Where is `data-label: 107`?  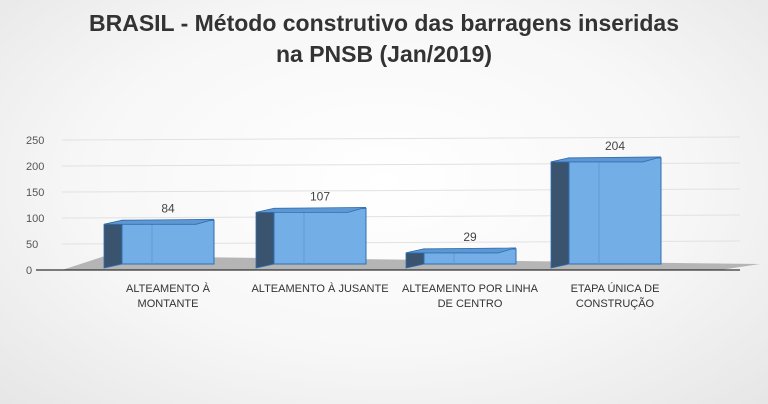
data-label: 107 is located at coordinates (320, 196).